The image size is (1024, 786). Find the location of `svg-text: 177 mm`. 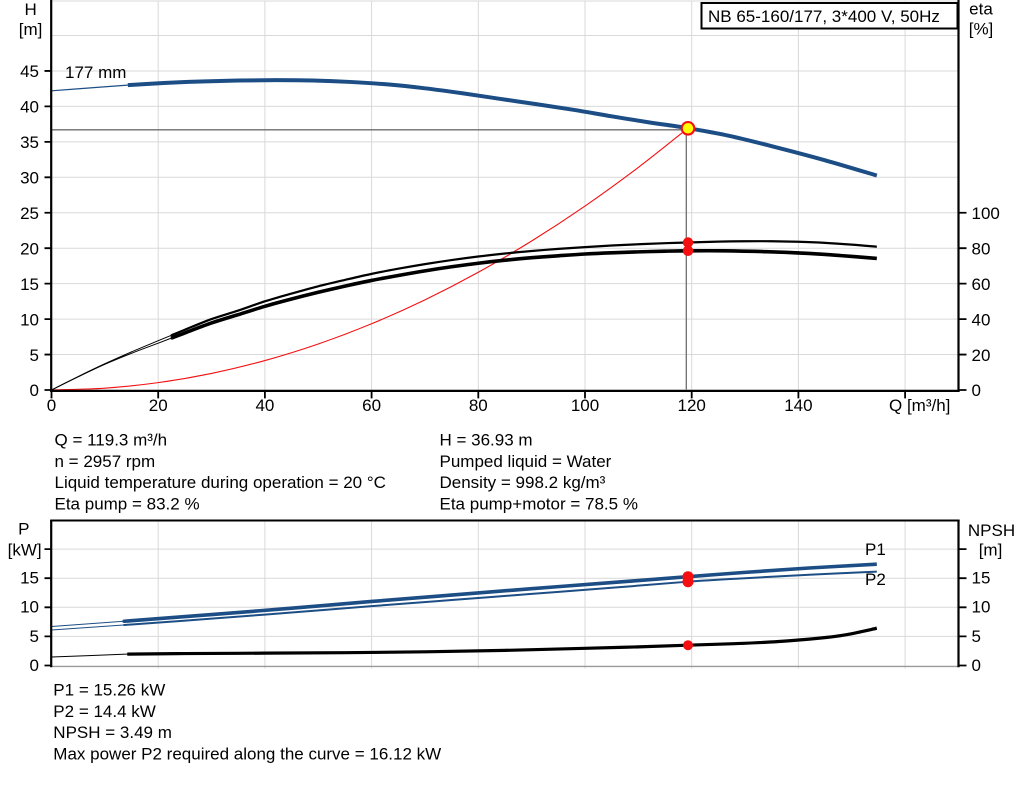

svg-text: 177 mm is located at coordinates (95, 72).